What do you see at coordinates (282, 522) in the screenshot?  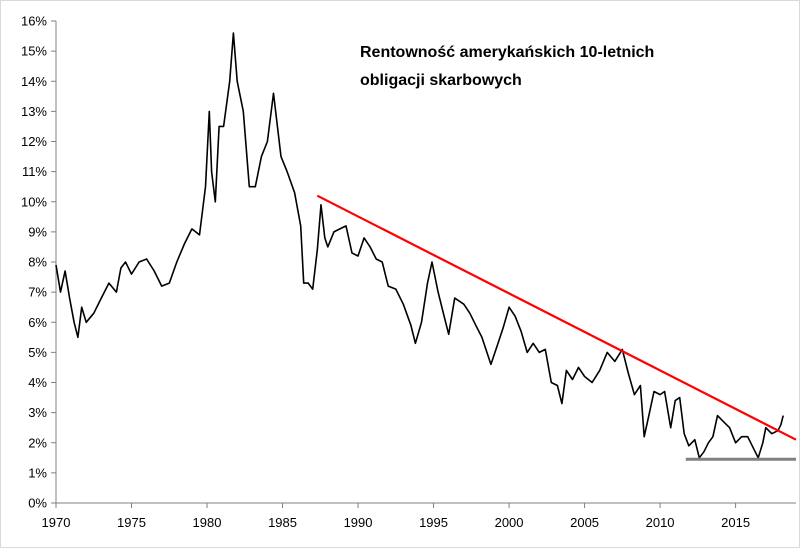 I see `x-tick-label: 1985` at bounding box center [282, 522].